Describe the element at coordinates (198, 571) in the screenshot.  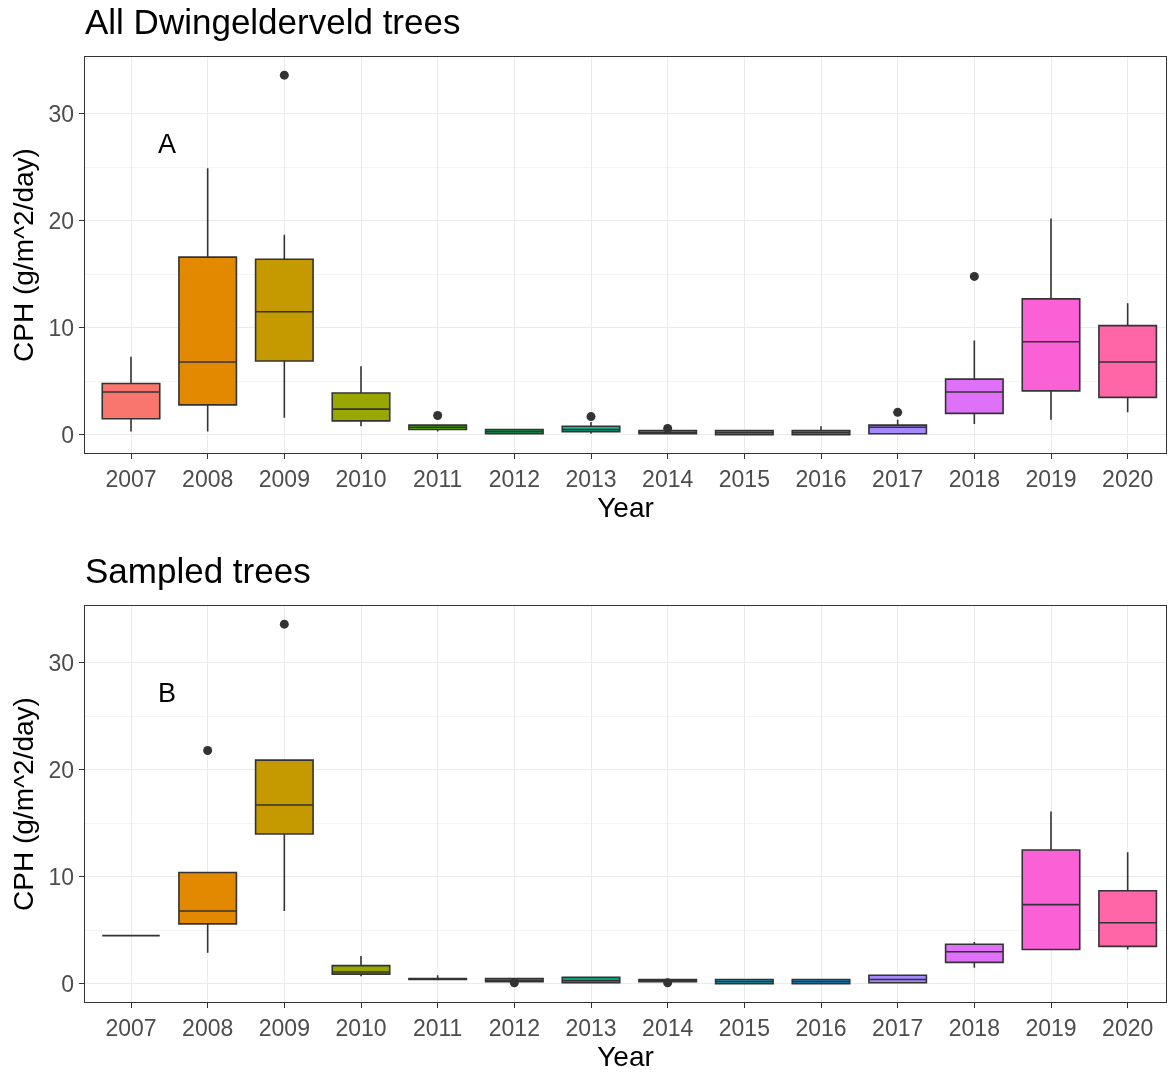
I see `chart-title: Sampled trees` at that location.